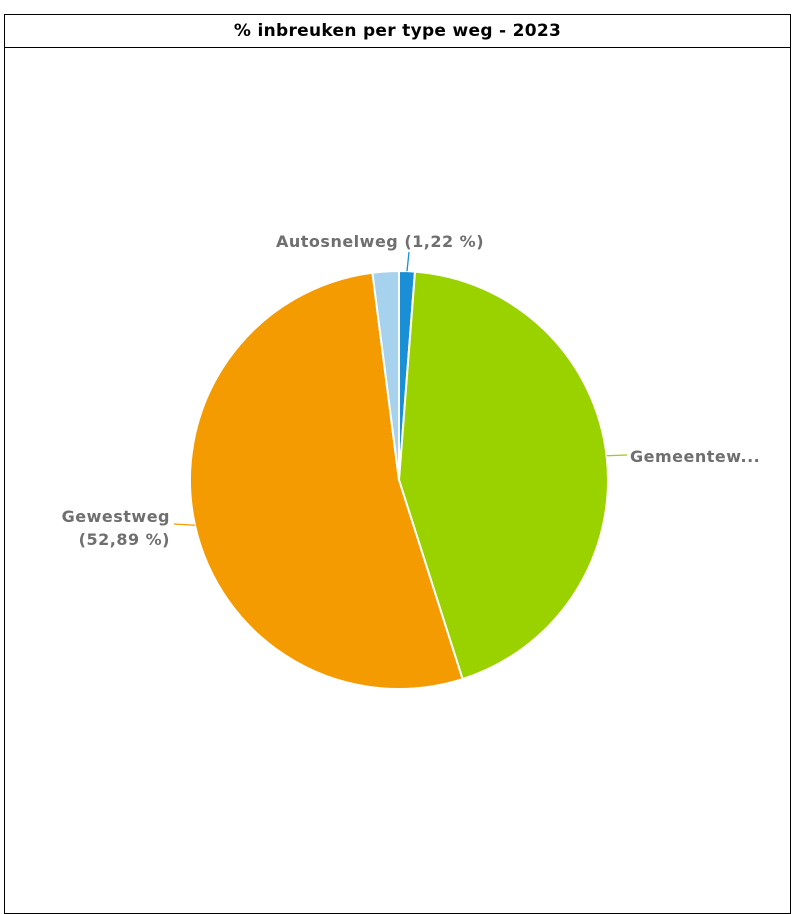 Image resolution: width=795 pixels, height=914 pixels. I want to click on leader-gewestweg, so click(184, 524).